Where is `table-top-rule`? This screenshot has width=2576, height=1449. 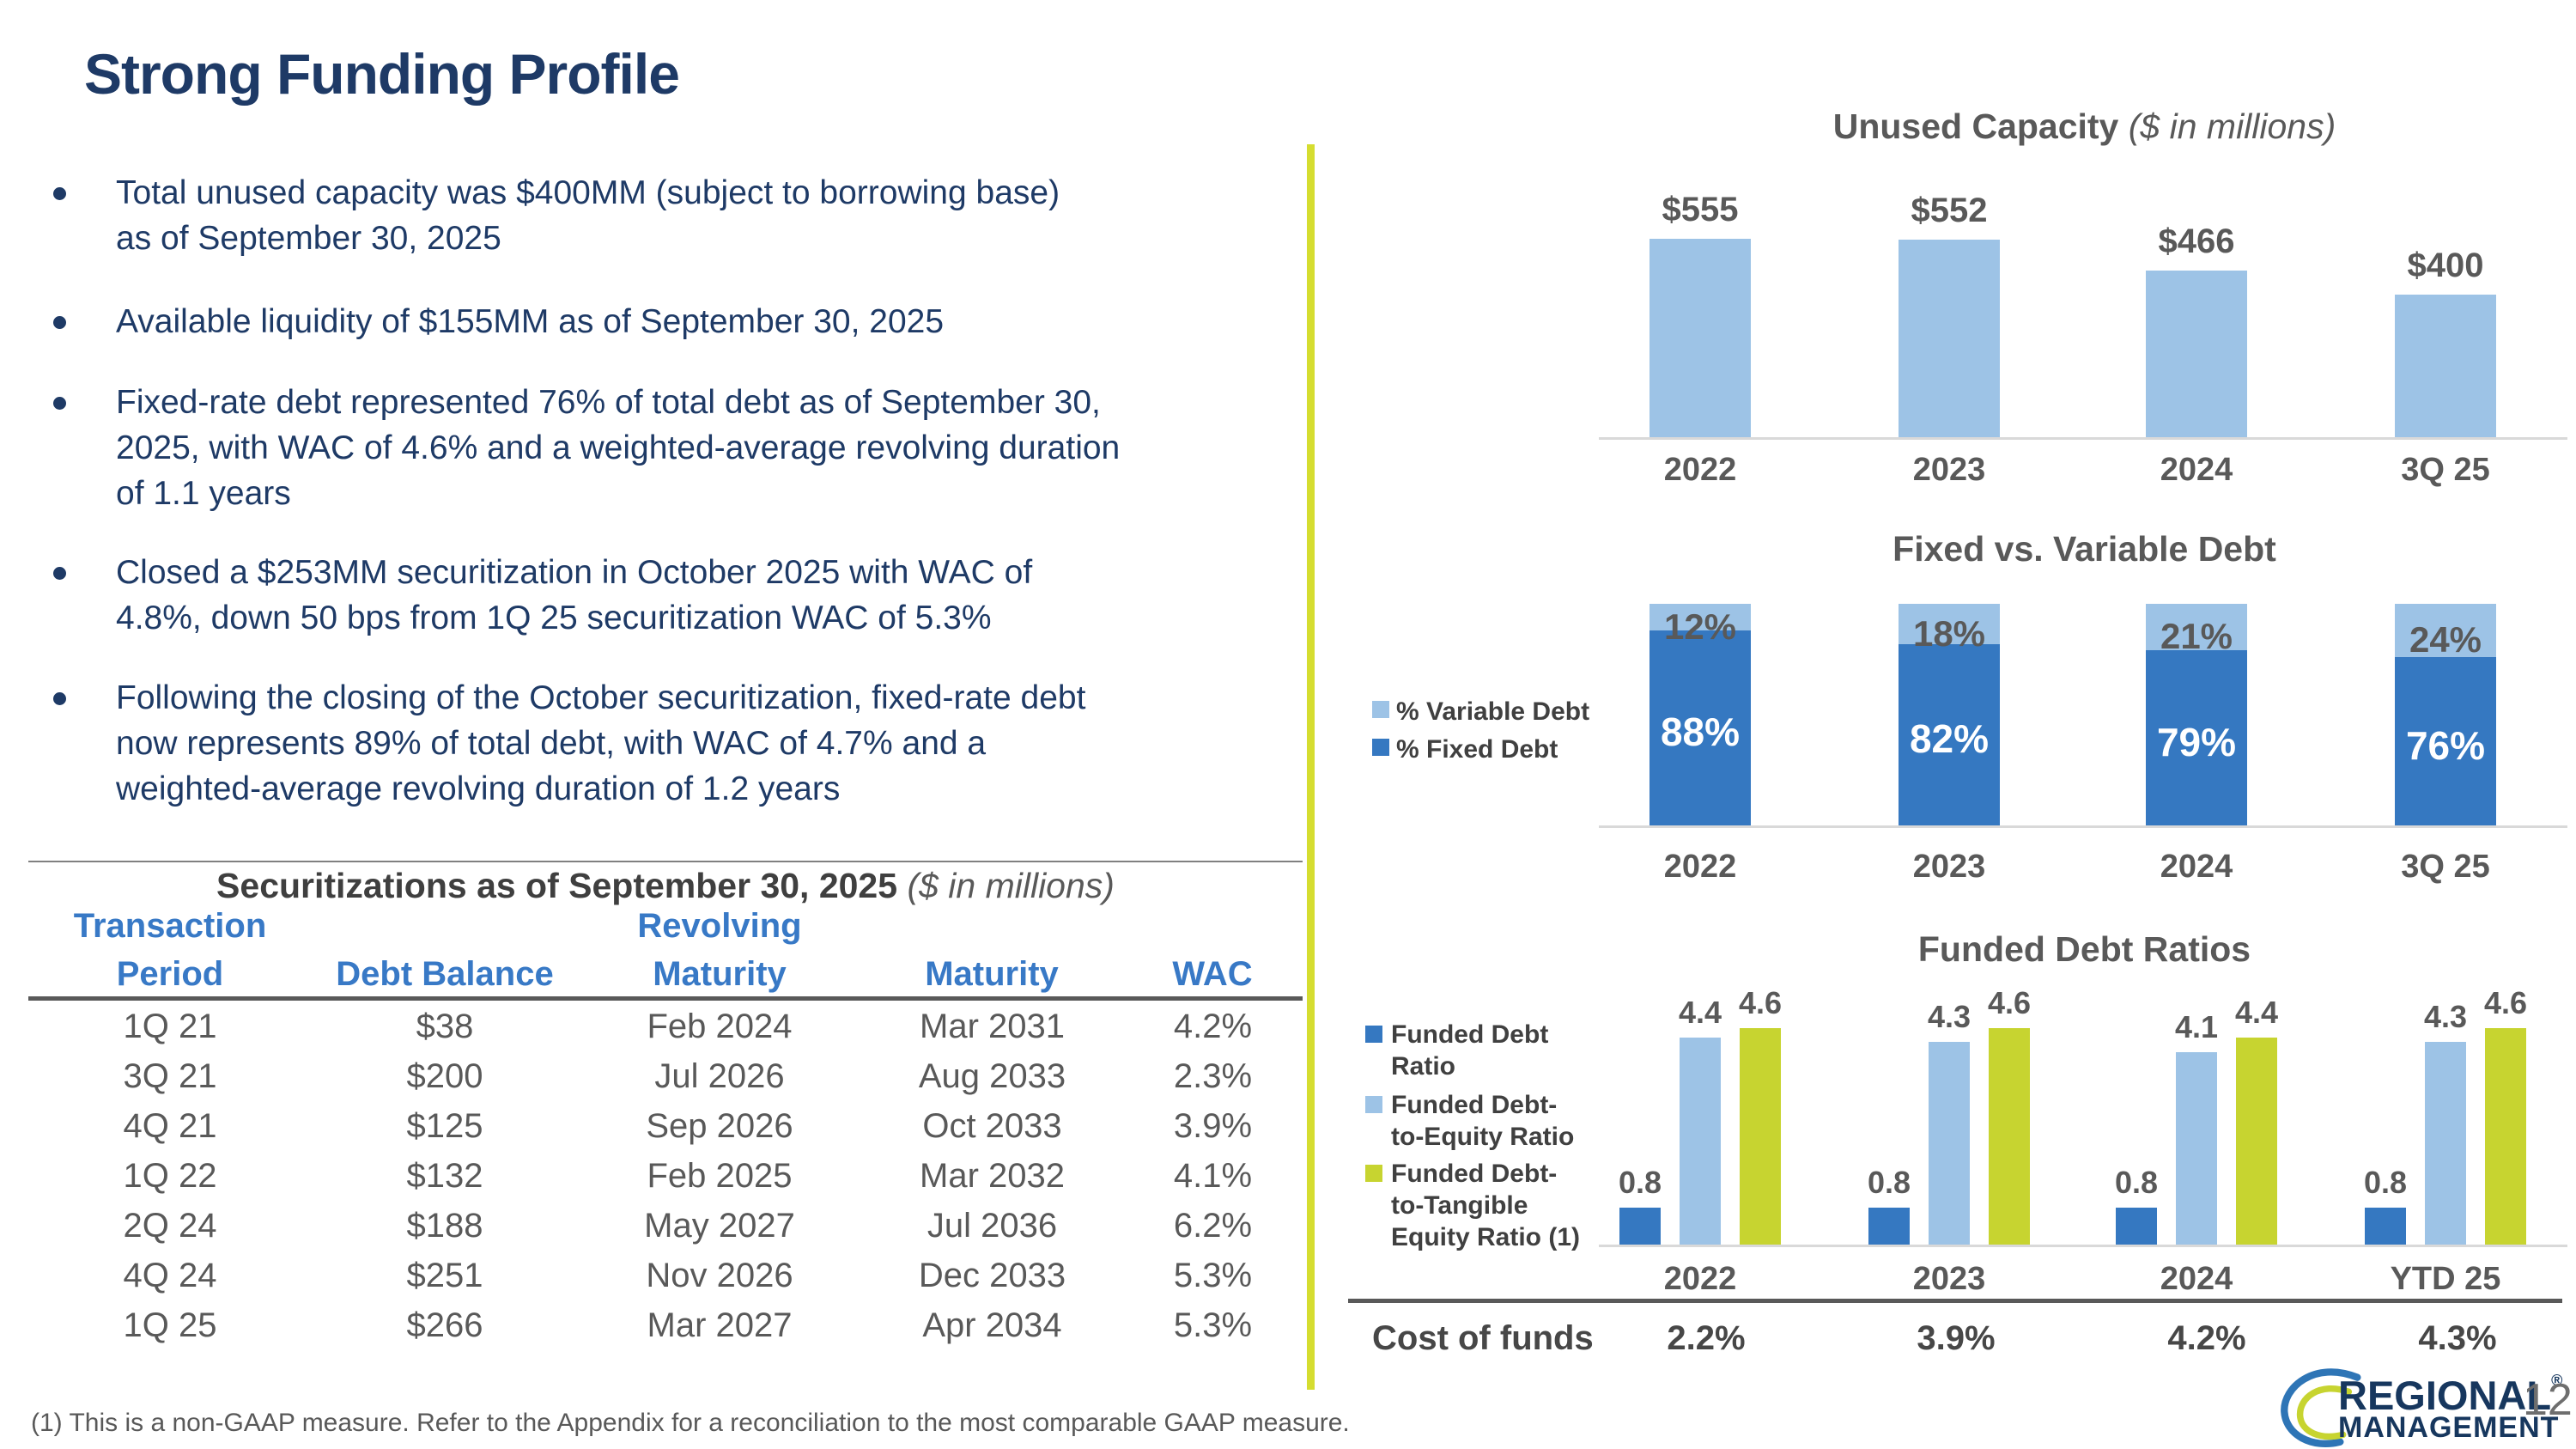 table-top-rule is located at coordinates (665, 861).